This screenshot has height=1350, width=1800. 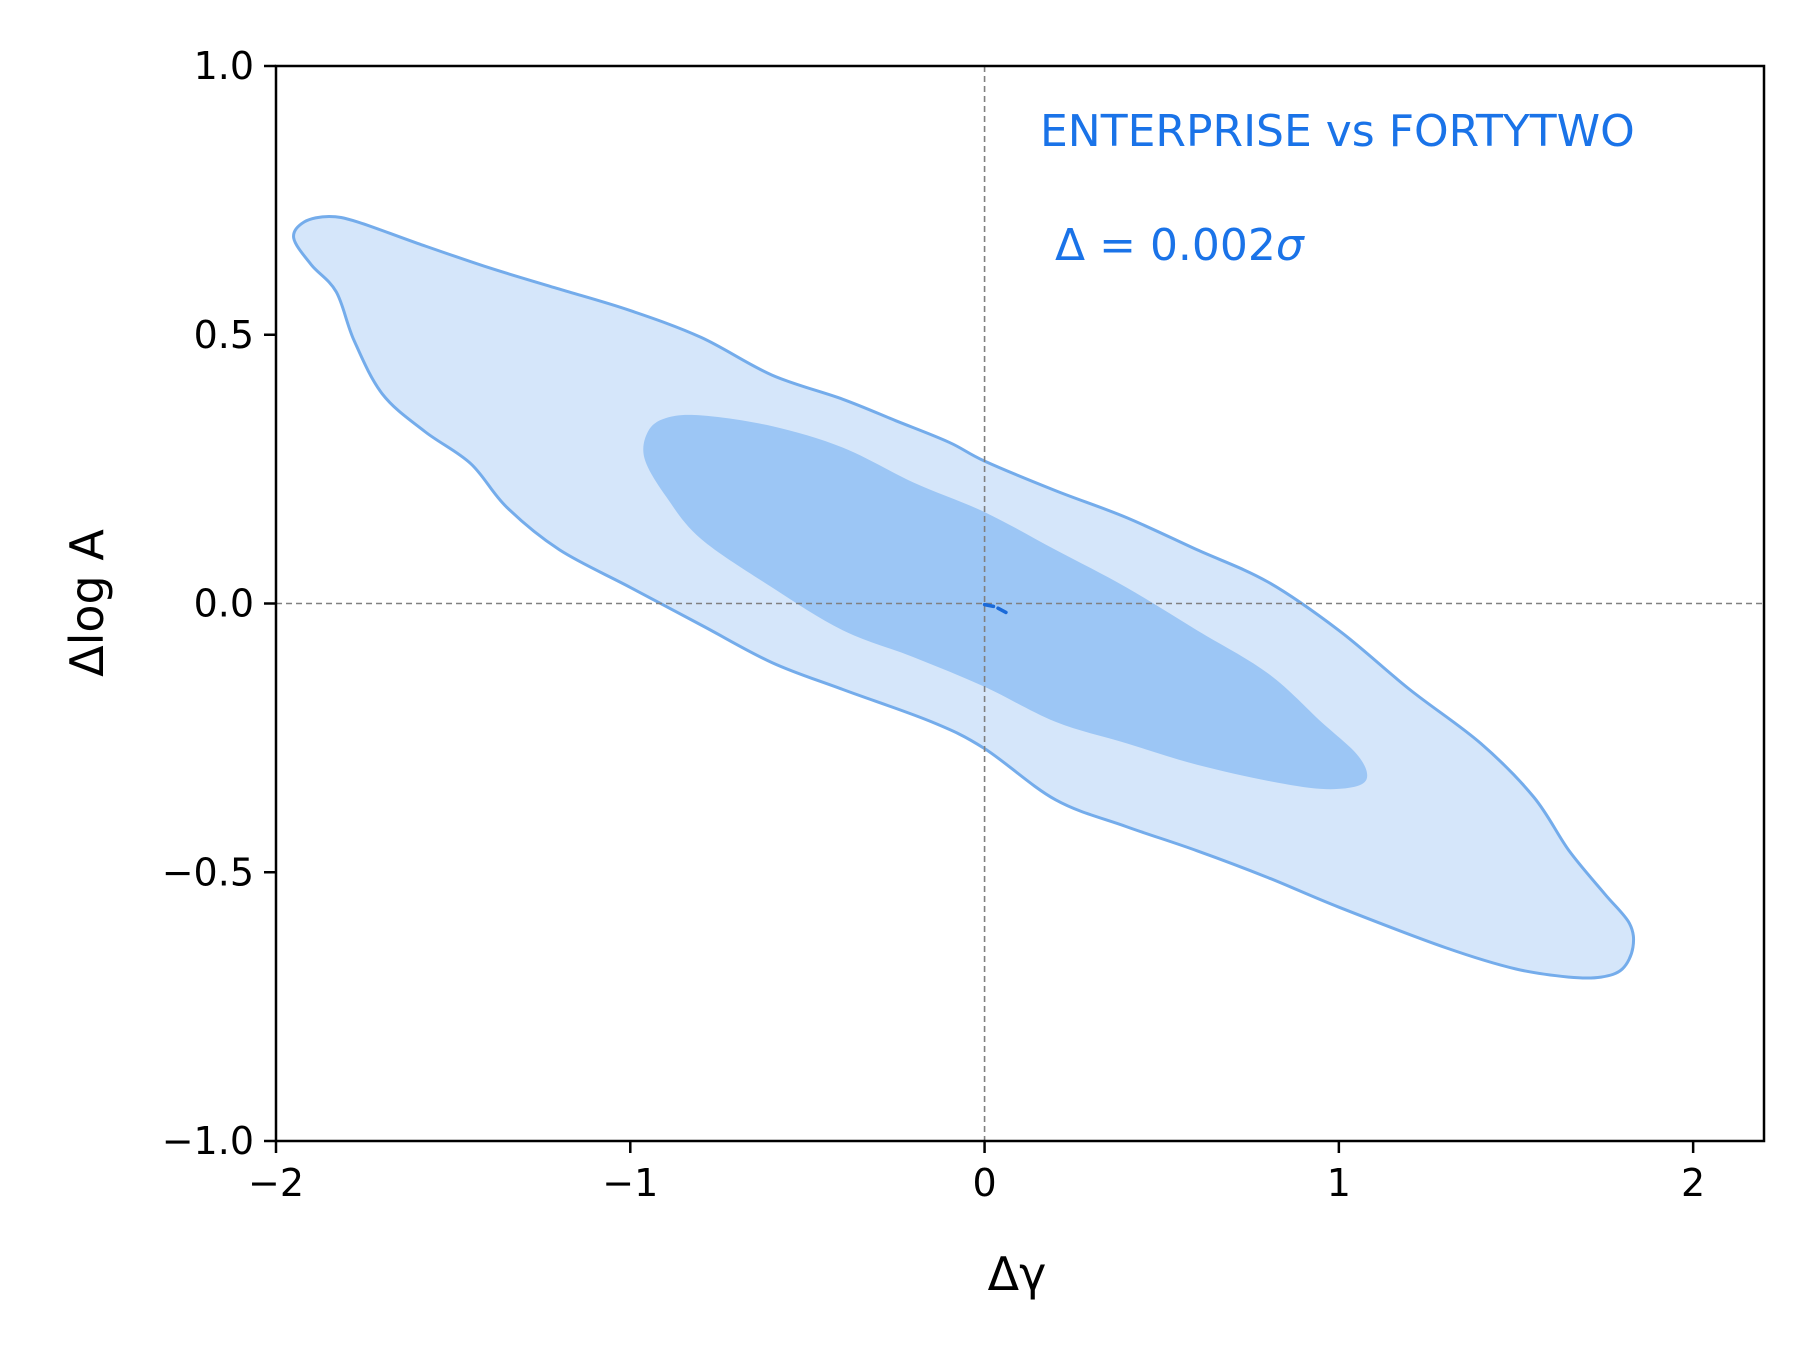 What do you see at coordinates (224, 66) in the screenshot?
I see `y-tick-label: 1.0` at bounding box center [224, 66].